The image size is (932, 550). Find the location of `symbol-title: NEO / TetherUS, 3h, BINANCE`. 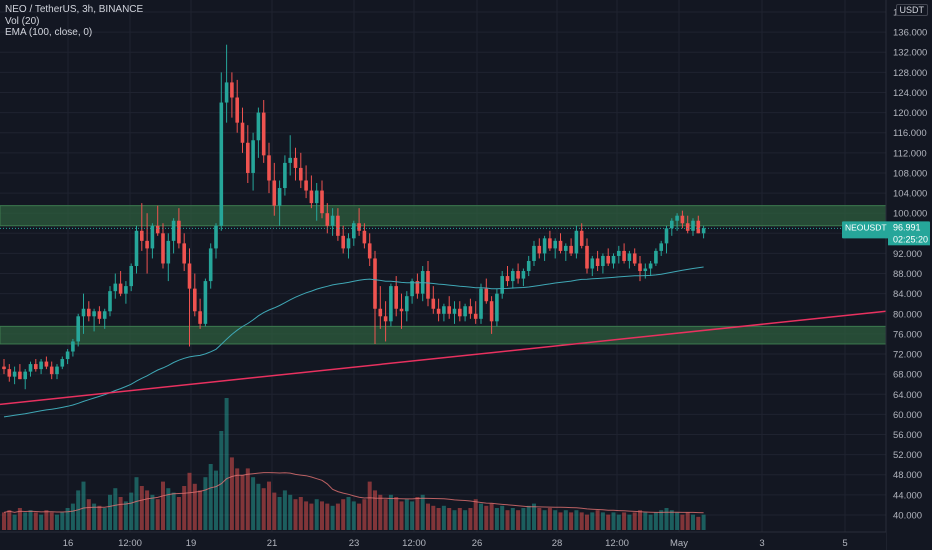

symbol-title: NEO / TetherUS, 3h, BINANCE is located at coordinates (74, 9).